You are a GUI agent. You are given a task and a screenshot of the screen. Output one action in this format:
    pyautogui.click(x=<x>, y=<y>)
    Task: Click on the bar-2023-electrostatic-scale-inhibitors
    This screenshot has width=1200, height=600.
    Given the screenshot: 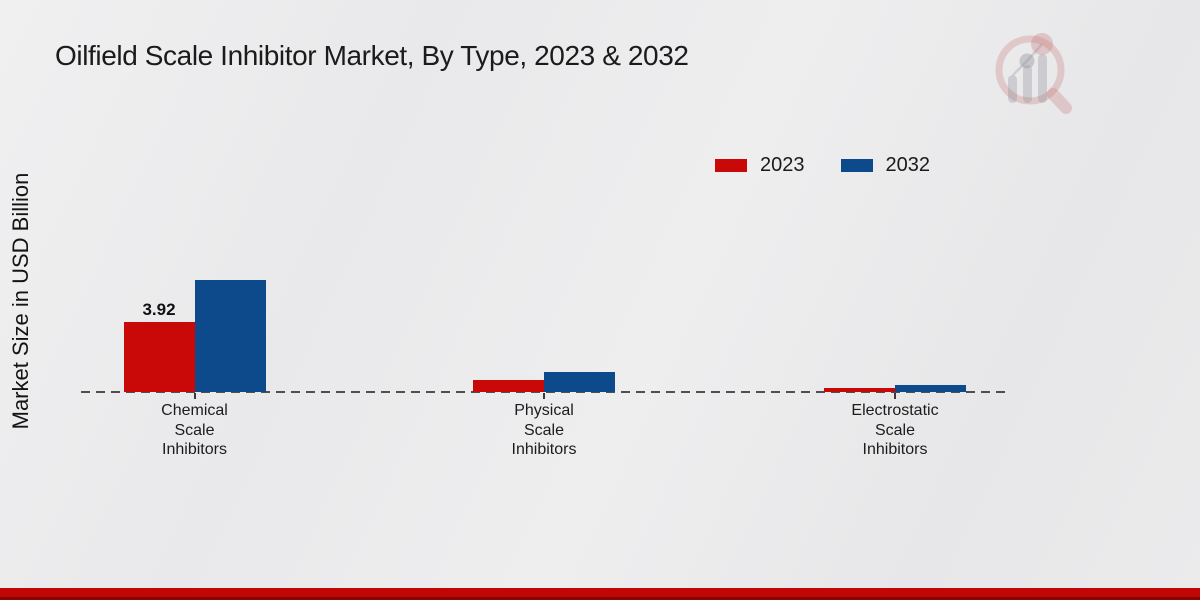 What is the action you would take?
    pyautogui.click(x=859, y=390)
    